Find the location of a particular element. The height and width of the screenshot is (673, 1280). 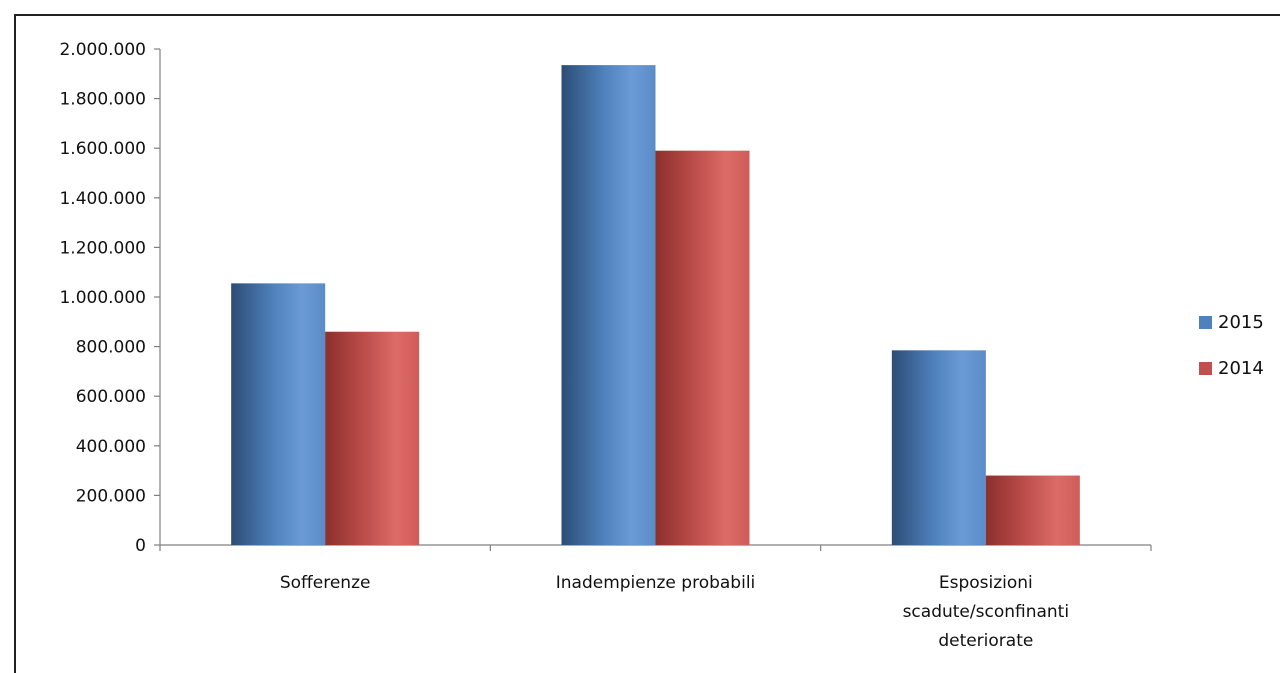

legend-label-2014: 2014 is located at coordinates (1241, 368).